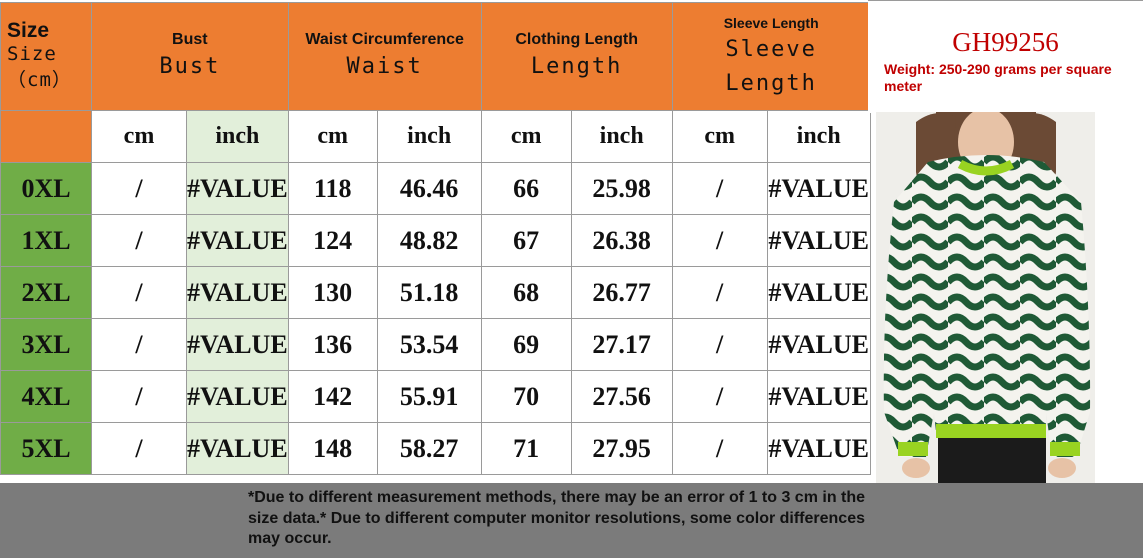  What do you see at coordinates (621, 240) in the screenshot?
I see `length-inch-cell: 26.38` at bounding box center [621, 240].